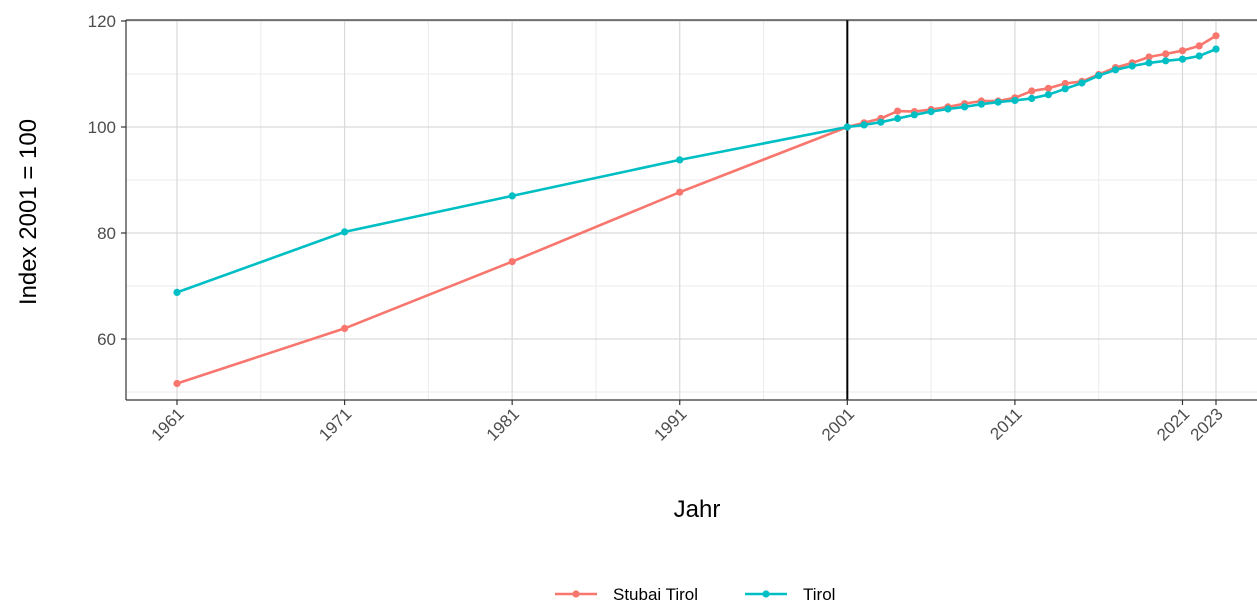  What do you see at coordinates (670, 424) in the screenshot?
I see `x-tick-label: 1991` at bounding box center [670, 424].